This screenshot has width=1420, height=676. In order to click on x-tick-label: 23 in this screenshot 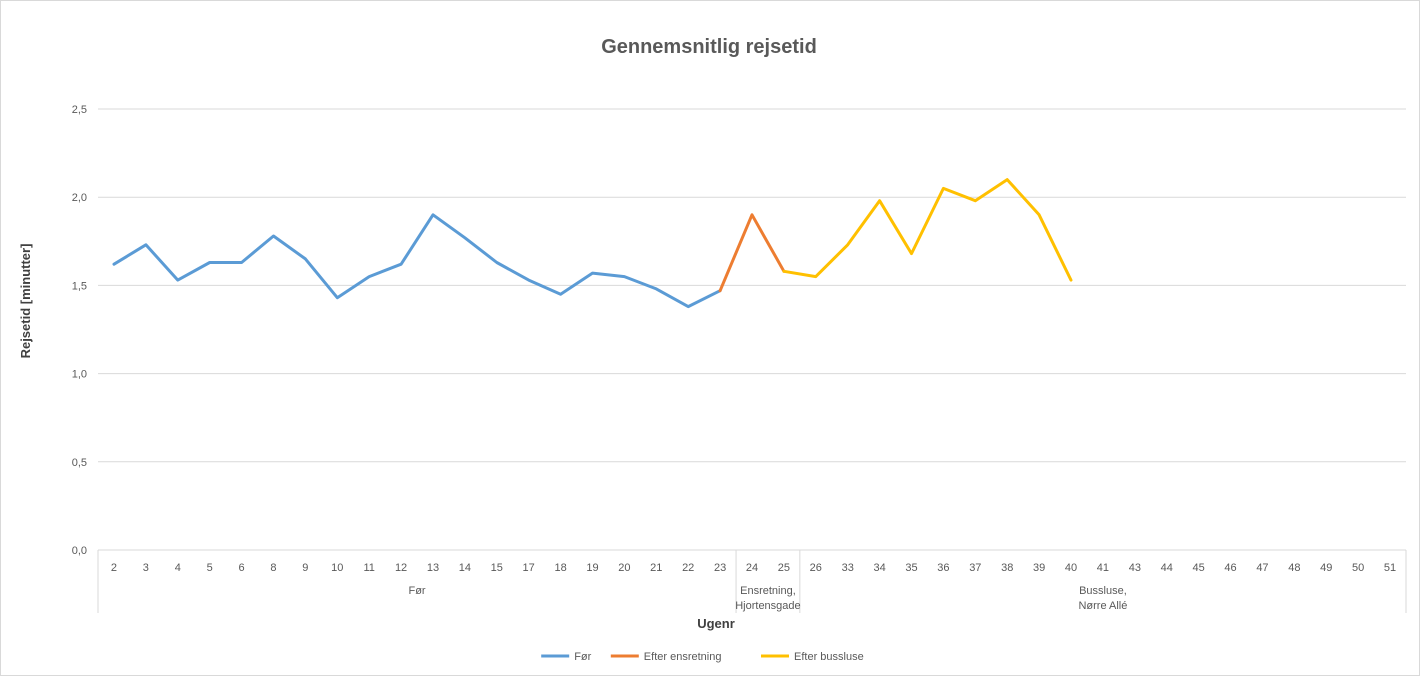, I will do `click(720, 568)`.